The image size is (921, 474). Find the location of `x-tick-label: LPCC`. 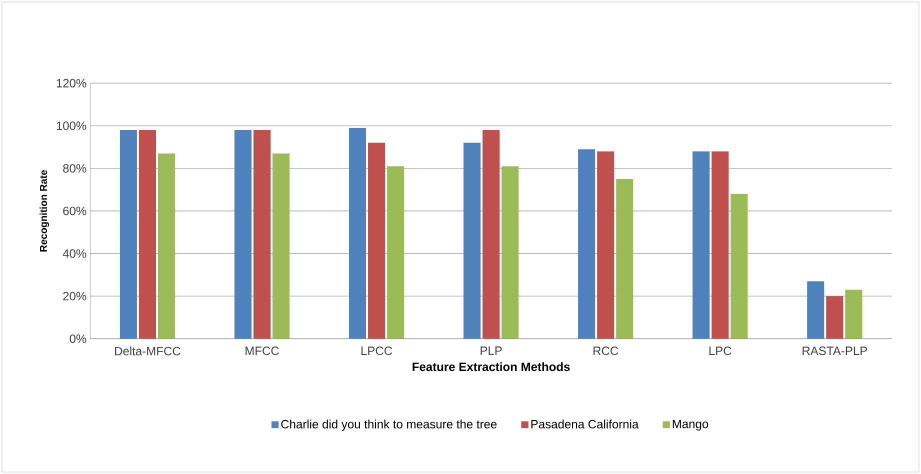

x-tick-label: LPCC is located at coordinates (376, 351).